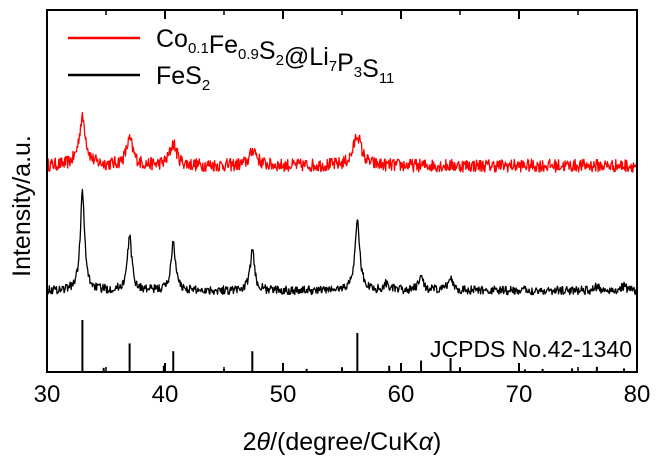 This screenshot has height=463, width=661. Describe the element at coordinates (306, 57) in the screenshot. I see `legend-label-text: @Li` at that location.